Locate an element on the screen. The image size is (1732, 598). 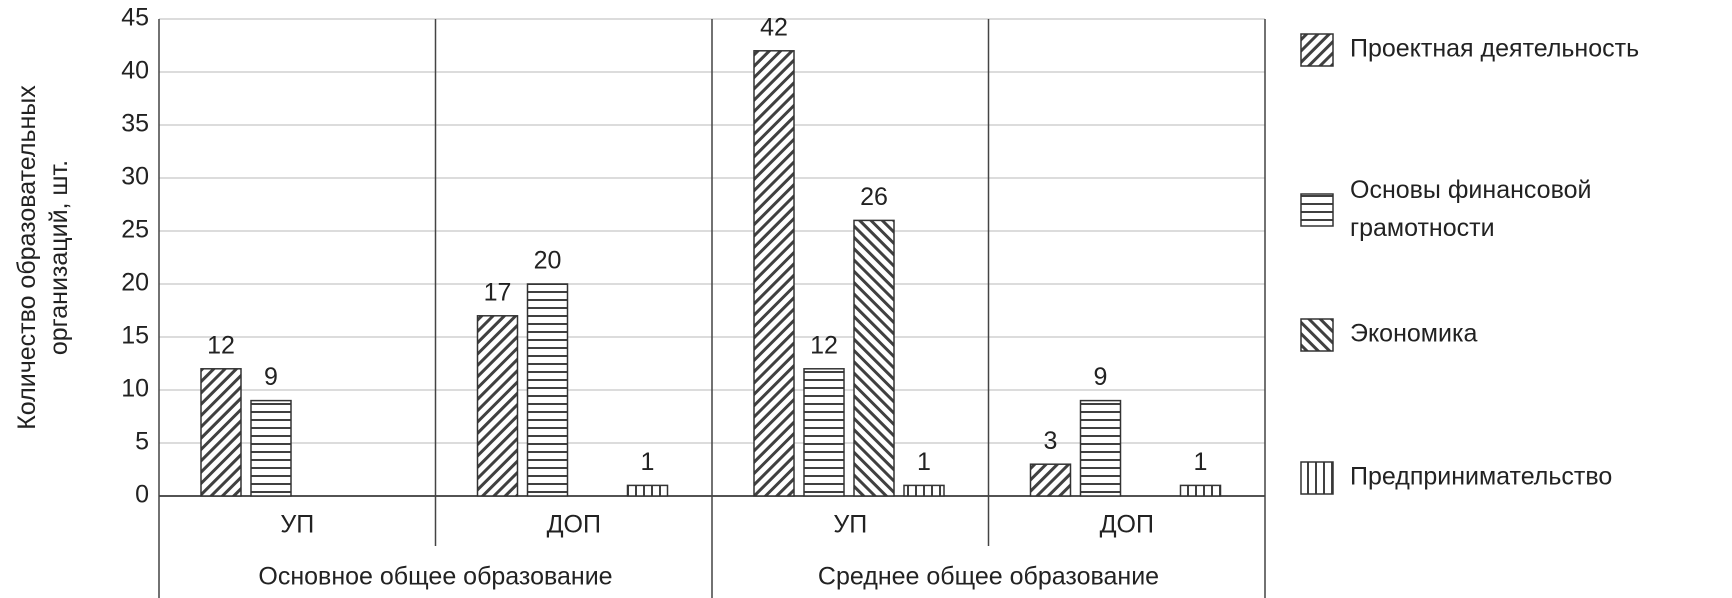
y-tick-label: 35 is located at coordinates (135, 124).